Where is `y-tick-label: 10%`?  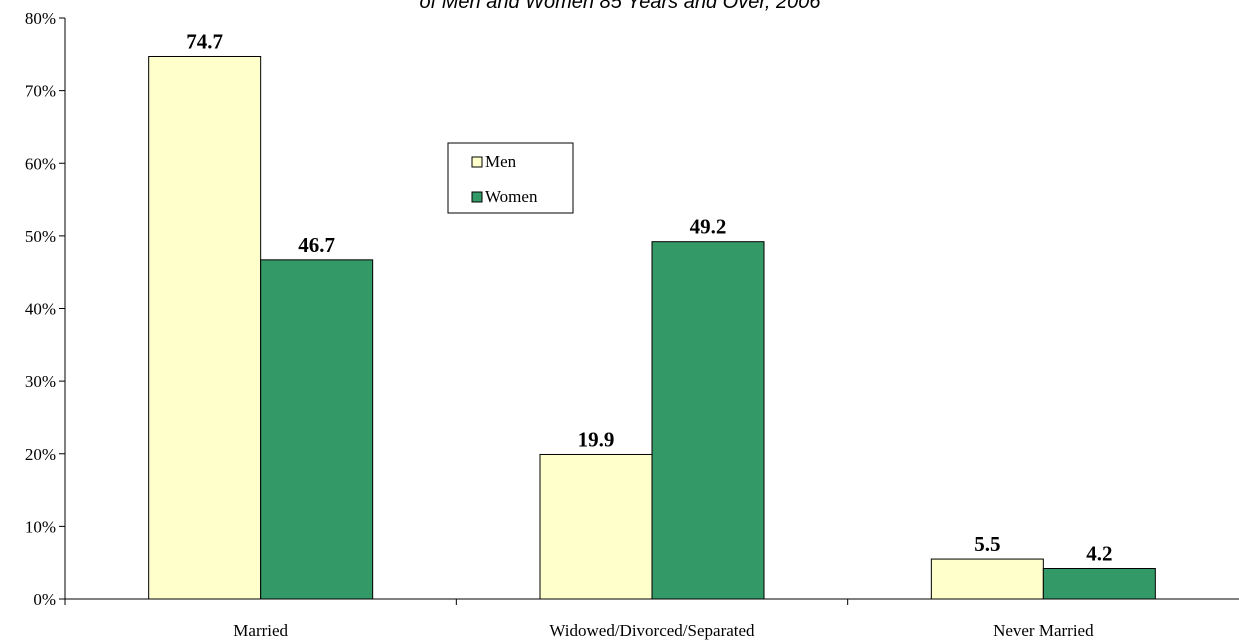
y-tick-label: 10% is located at coordinates (40, 526).